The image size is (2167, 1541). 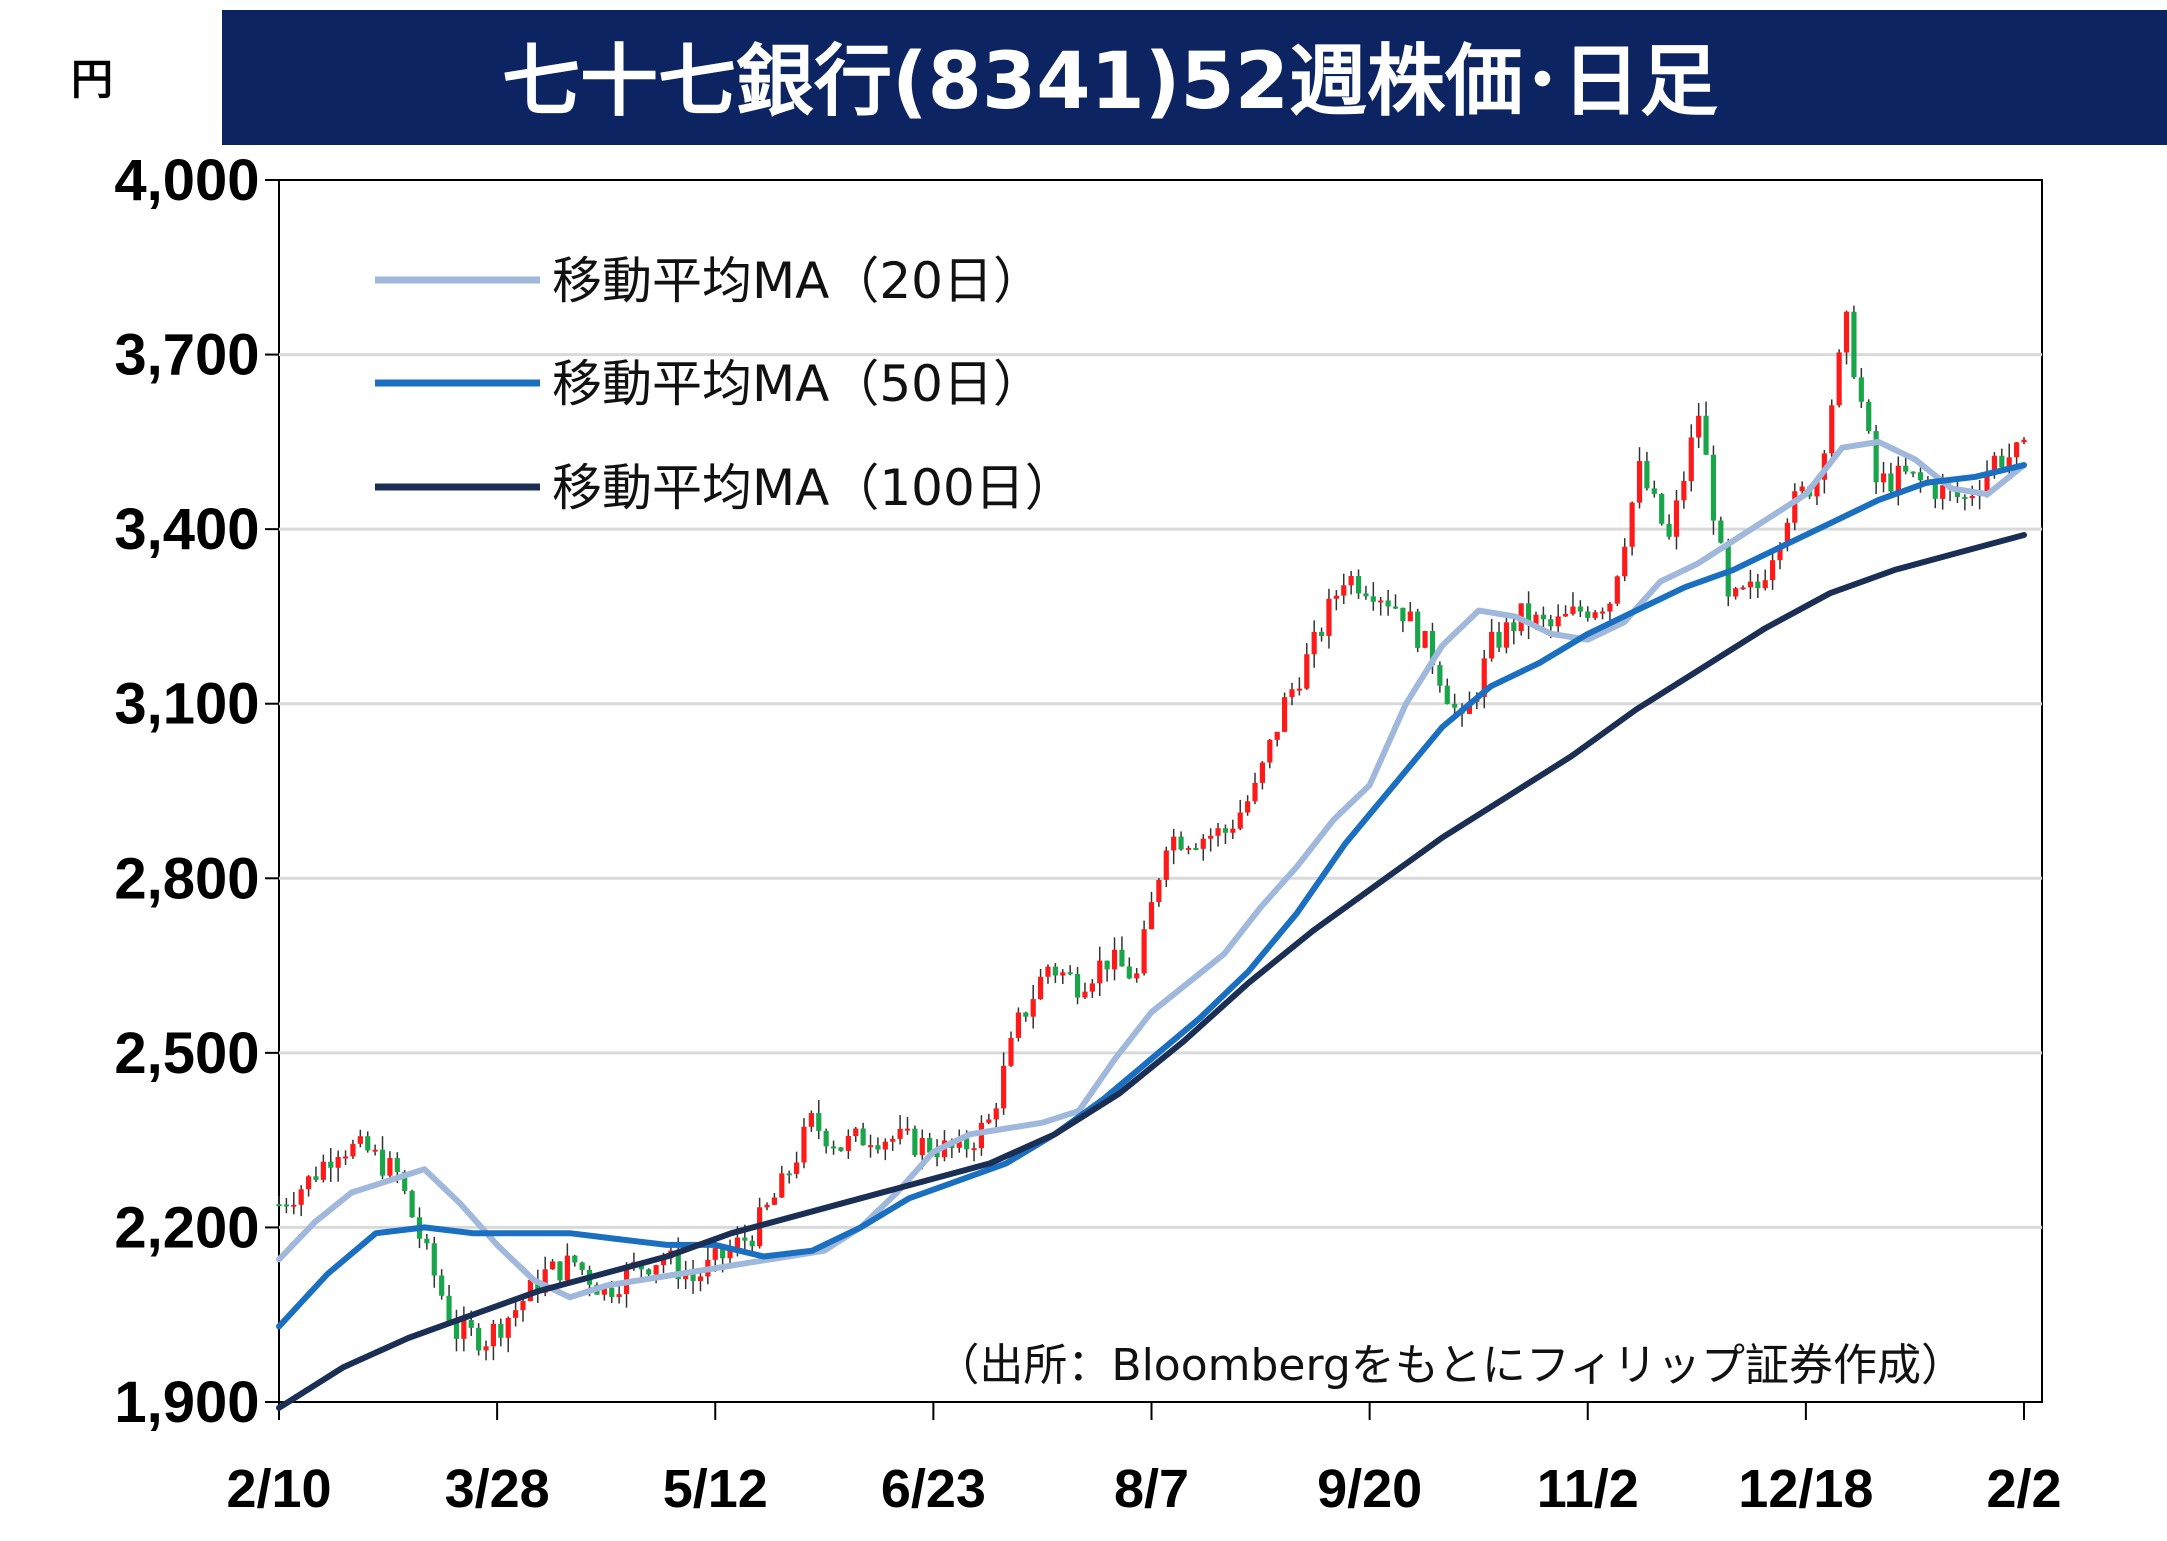 What do you see at coordinates (196, 791) in the screenshot?
I see `y-axis: 1,900 2,200 2,500 2,800 3,100 3,400 3,700 4,000` at bounding box center [196, 791].